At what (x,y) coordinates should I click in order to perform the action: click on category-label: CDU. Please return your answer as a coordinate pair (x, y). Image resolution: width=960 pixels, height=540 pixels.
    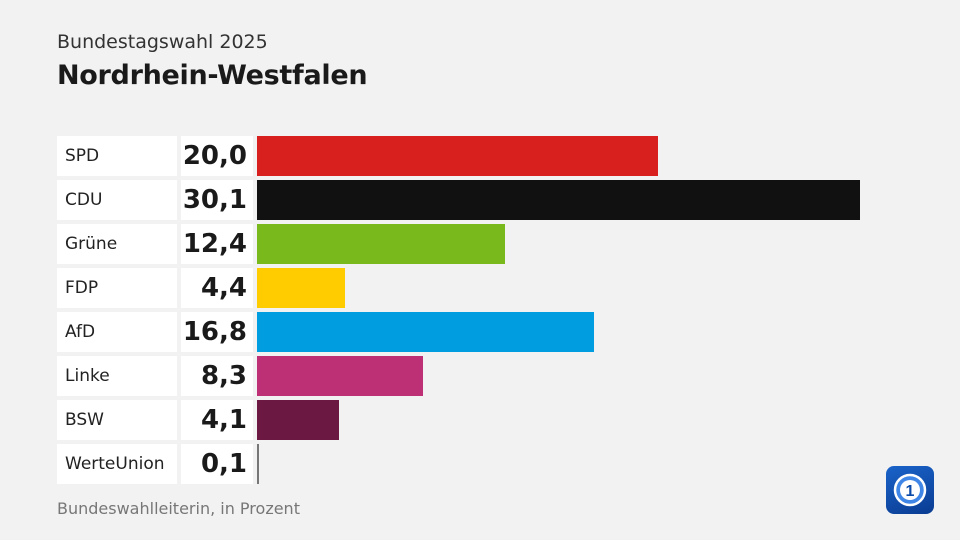
    Looking at the image, I should click on (84, 200).